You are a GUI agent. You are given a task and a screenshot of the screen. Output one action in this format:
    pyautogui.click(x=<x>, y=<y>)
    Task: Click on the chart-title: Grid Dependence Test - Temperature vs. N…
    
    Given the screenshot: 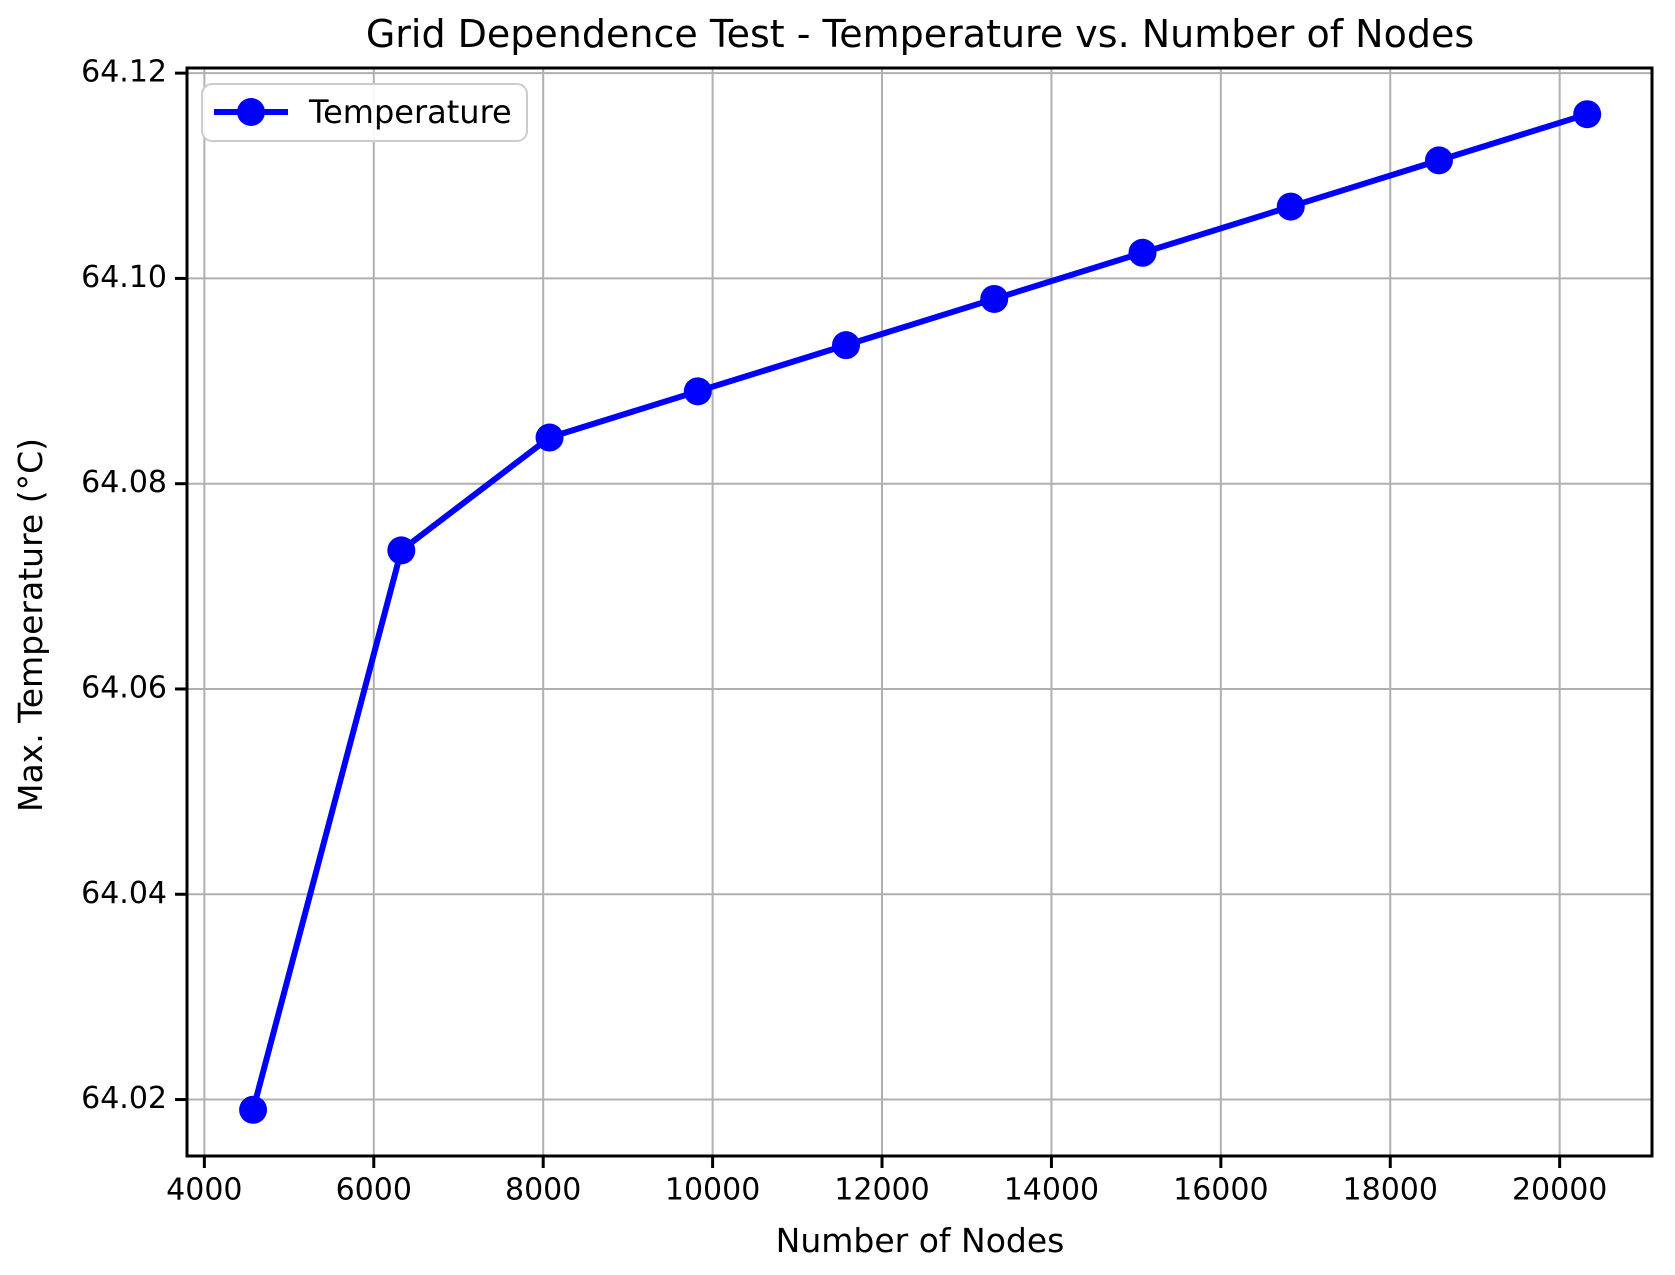 What is the action you would take?
    pyautogui.click(x=920, y=34)
    